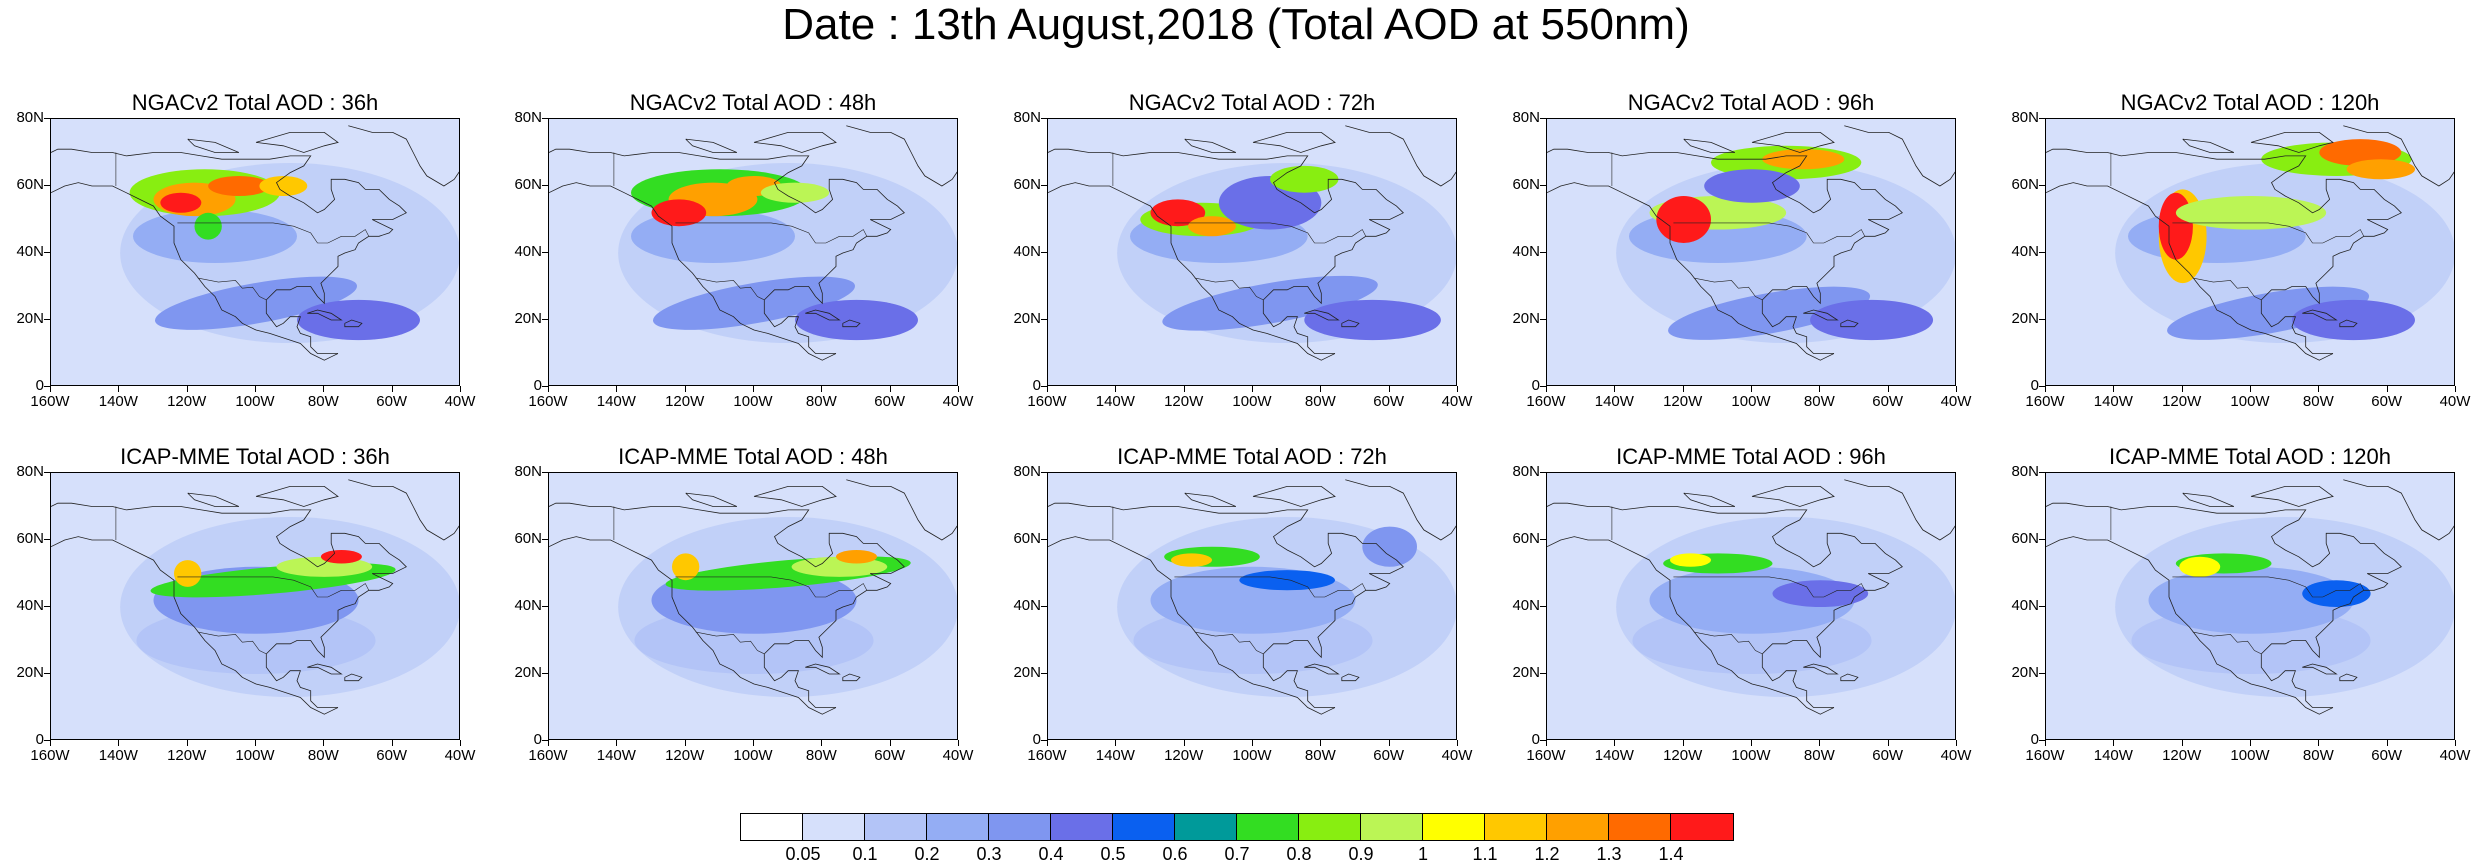 This screenshot has width=2472, height=864. Describe the element at coordinates (1113, 854) in the screenshot. I see `colorbar-label: 0.5` at that location.